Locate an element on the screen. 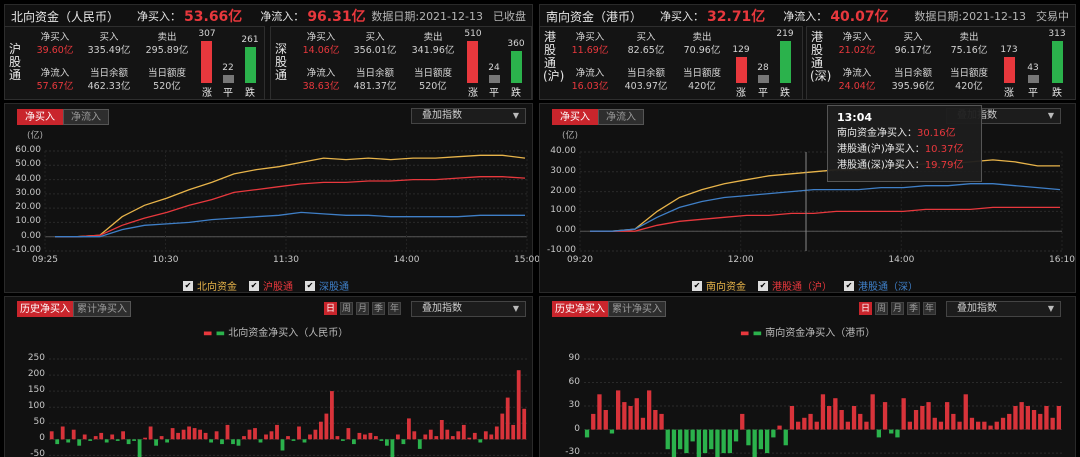 This screenshot has height=457, width=1080. north-sub1-netbuy: 净买入 39.60亿 is located at coordinates (55, 44).